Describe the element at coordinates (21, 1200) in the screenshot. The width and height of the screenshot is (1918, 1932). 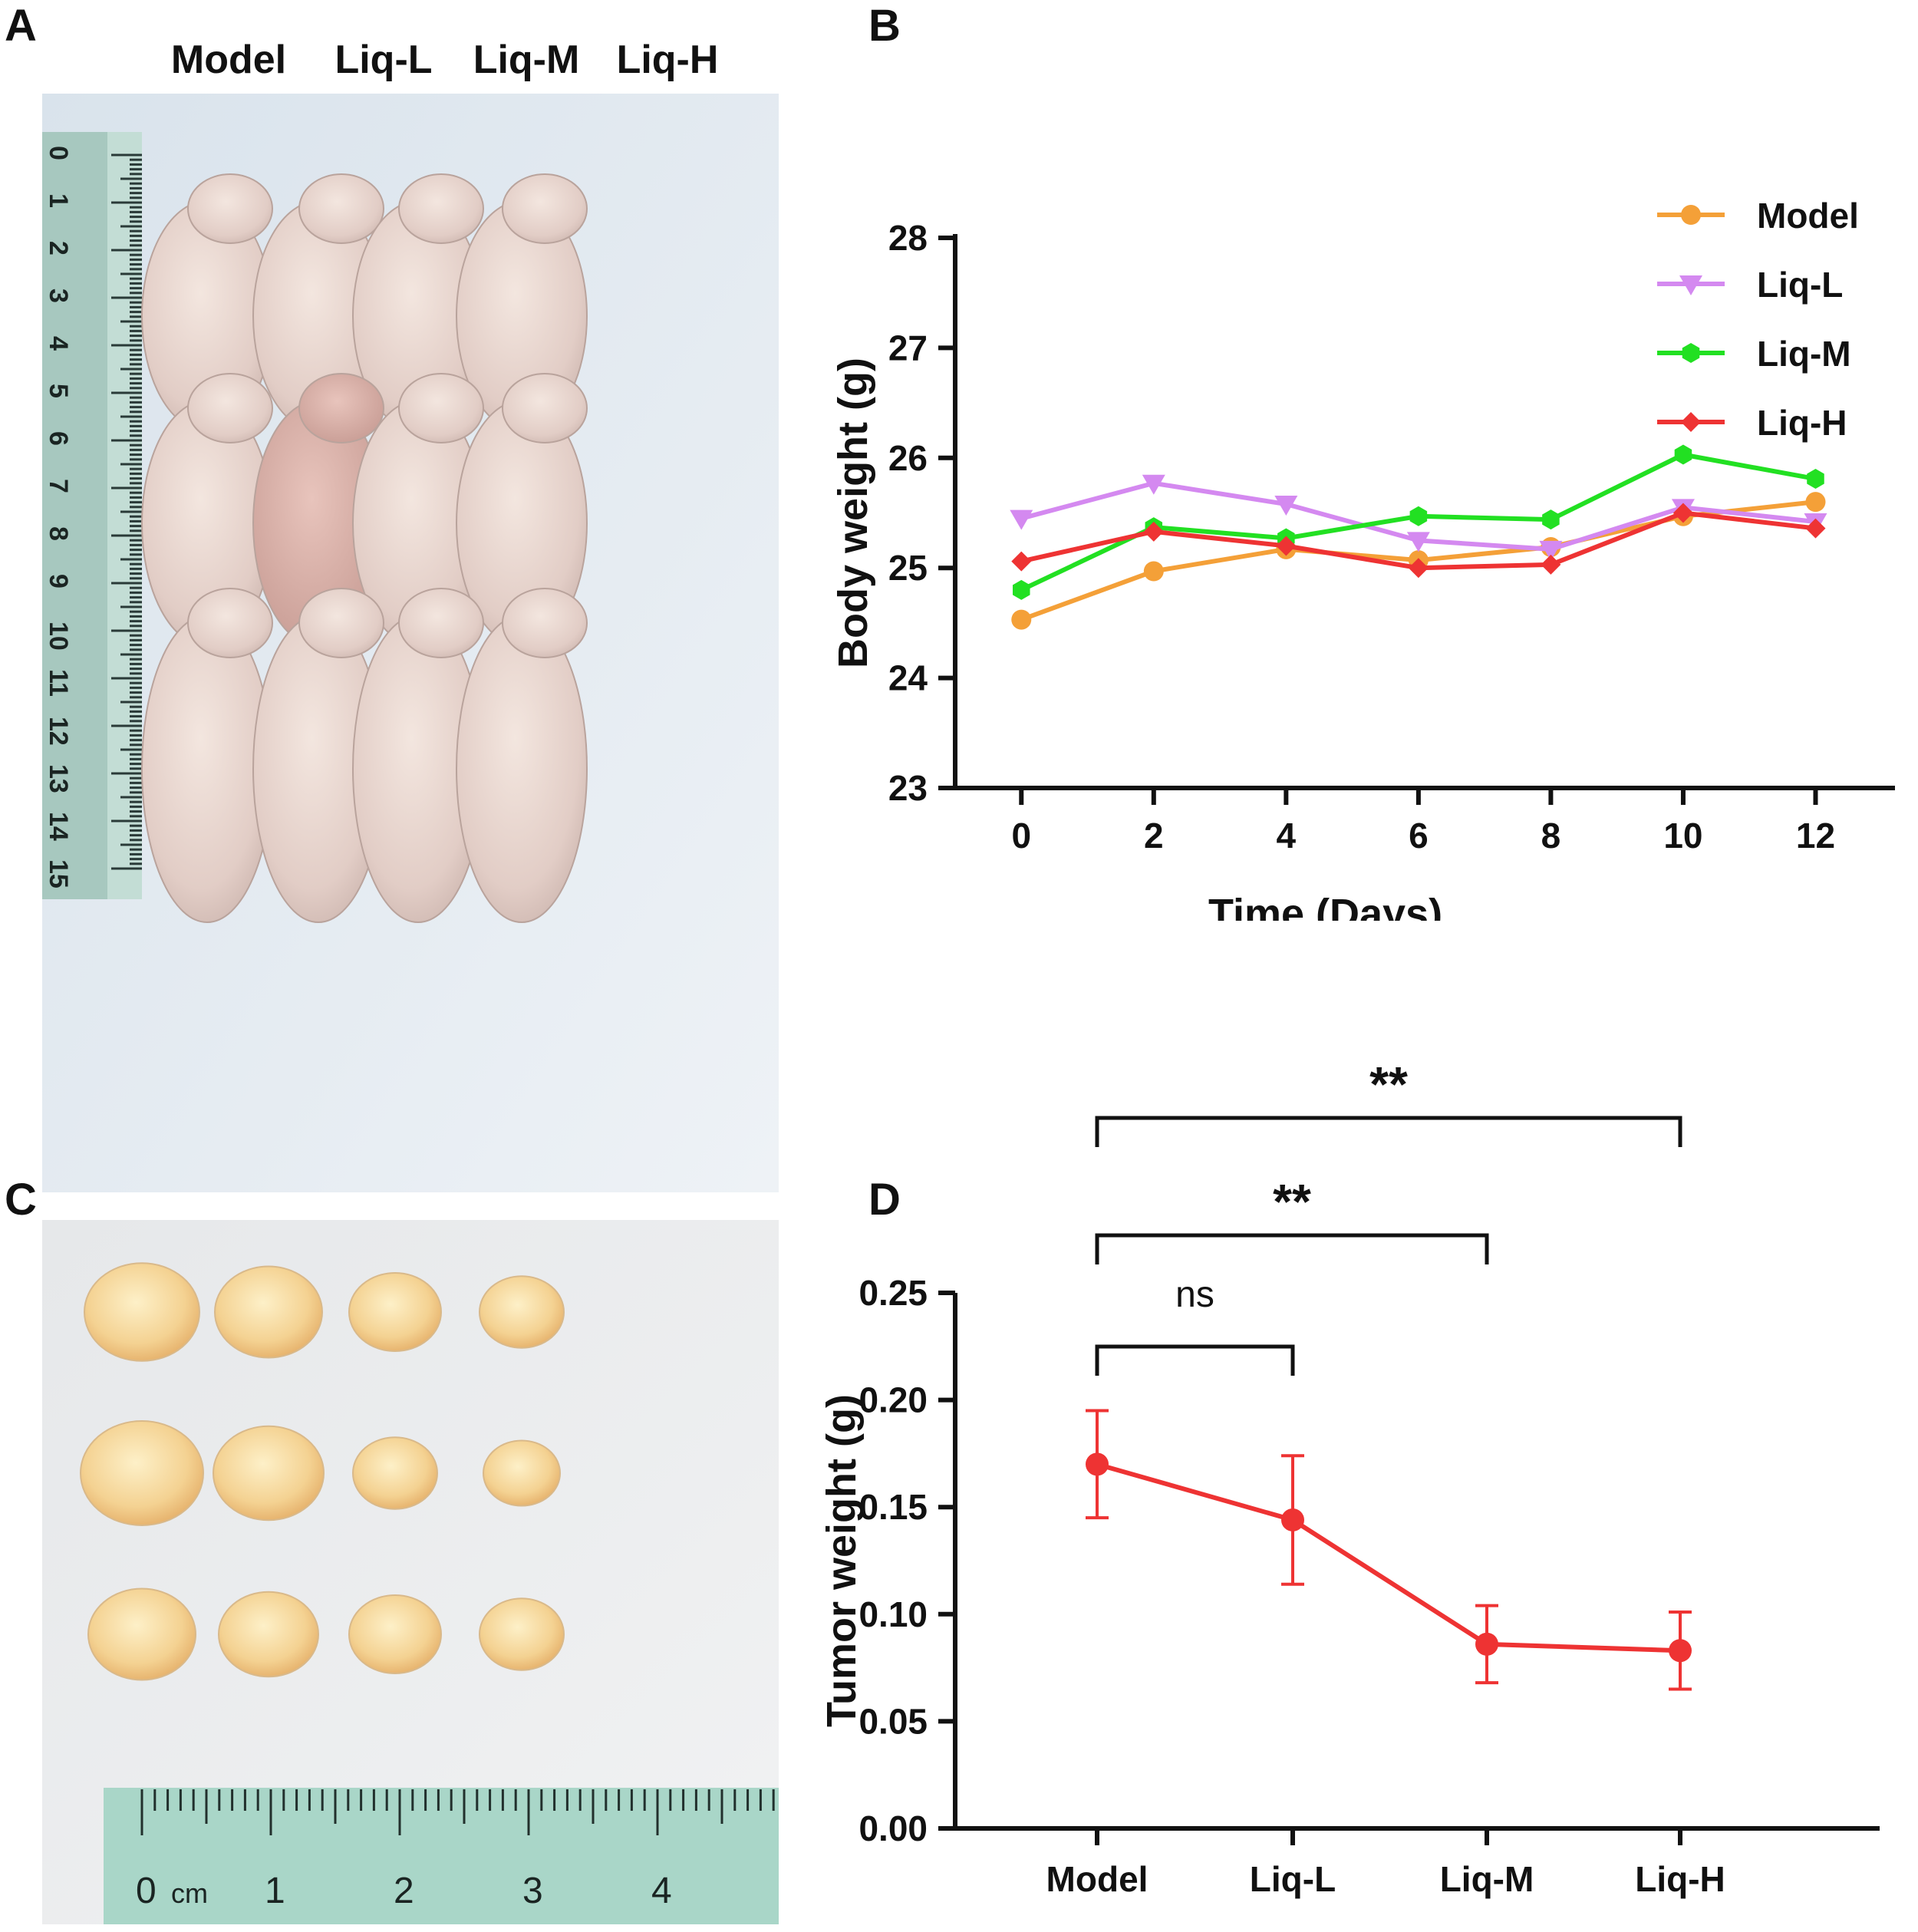
I see `panel-letter-c: C` at that location.